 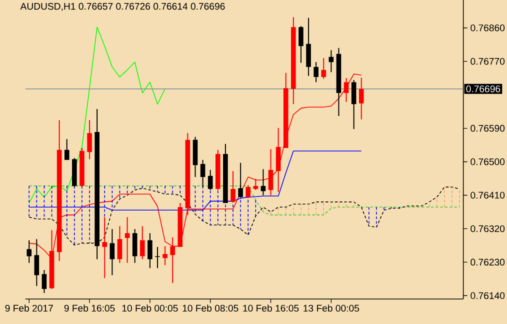 What do you see at coordinates (487, 61) in the screenshot?
I see `y-tick-label: 0.76770` at bounding box center [487, 61].